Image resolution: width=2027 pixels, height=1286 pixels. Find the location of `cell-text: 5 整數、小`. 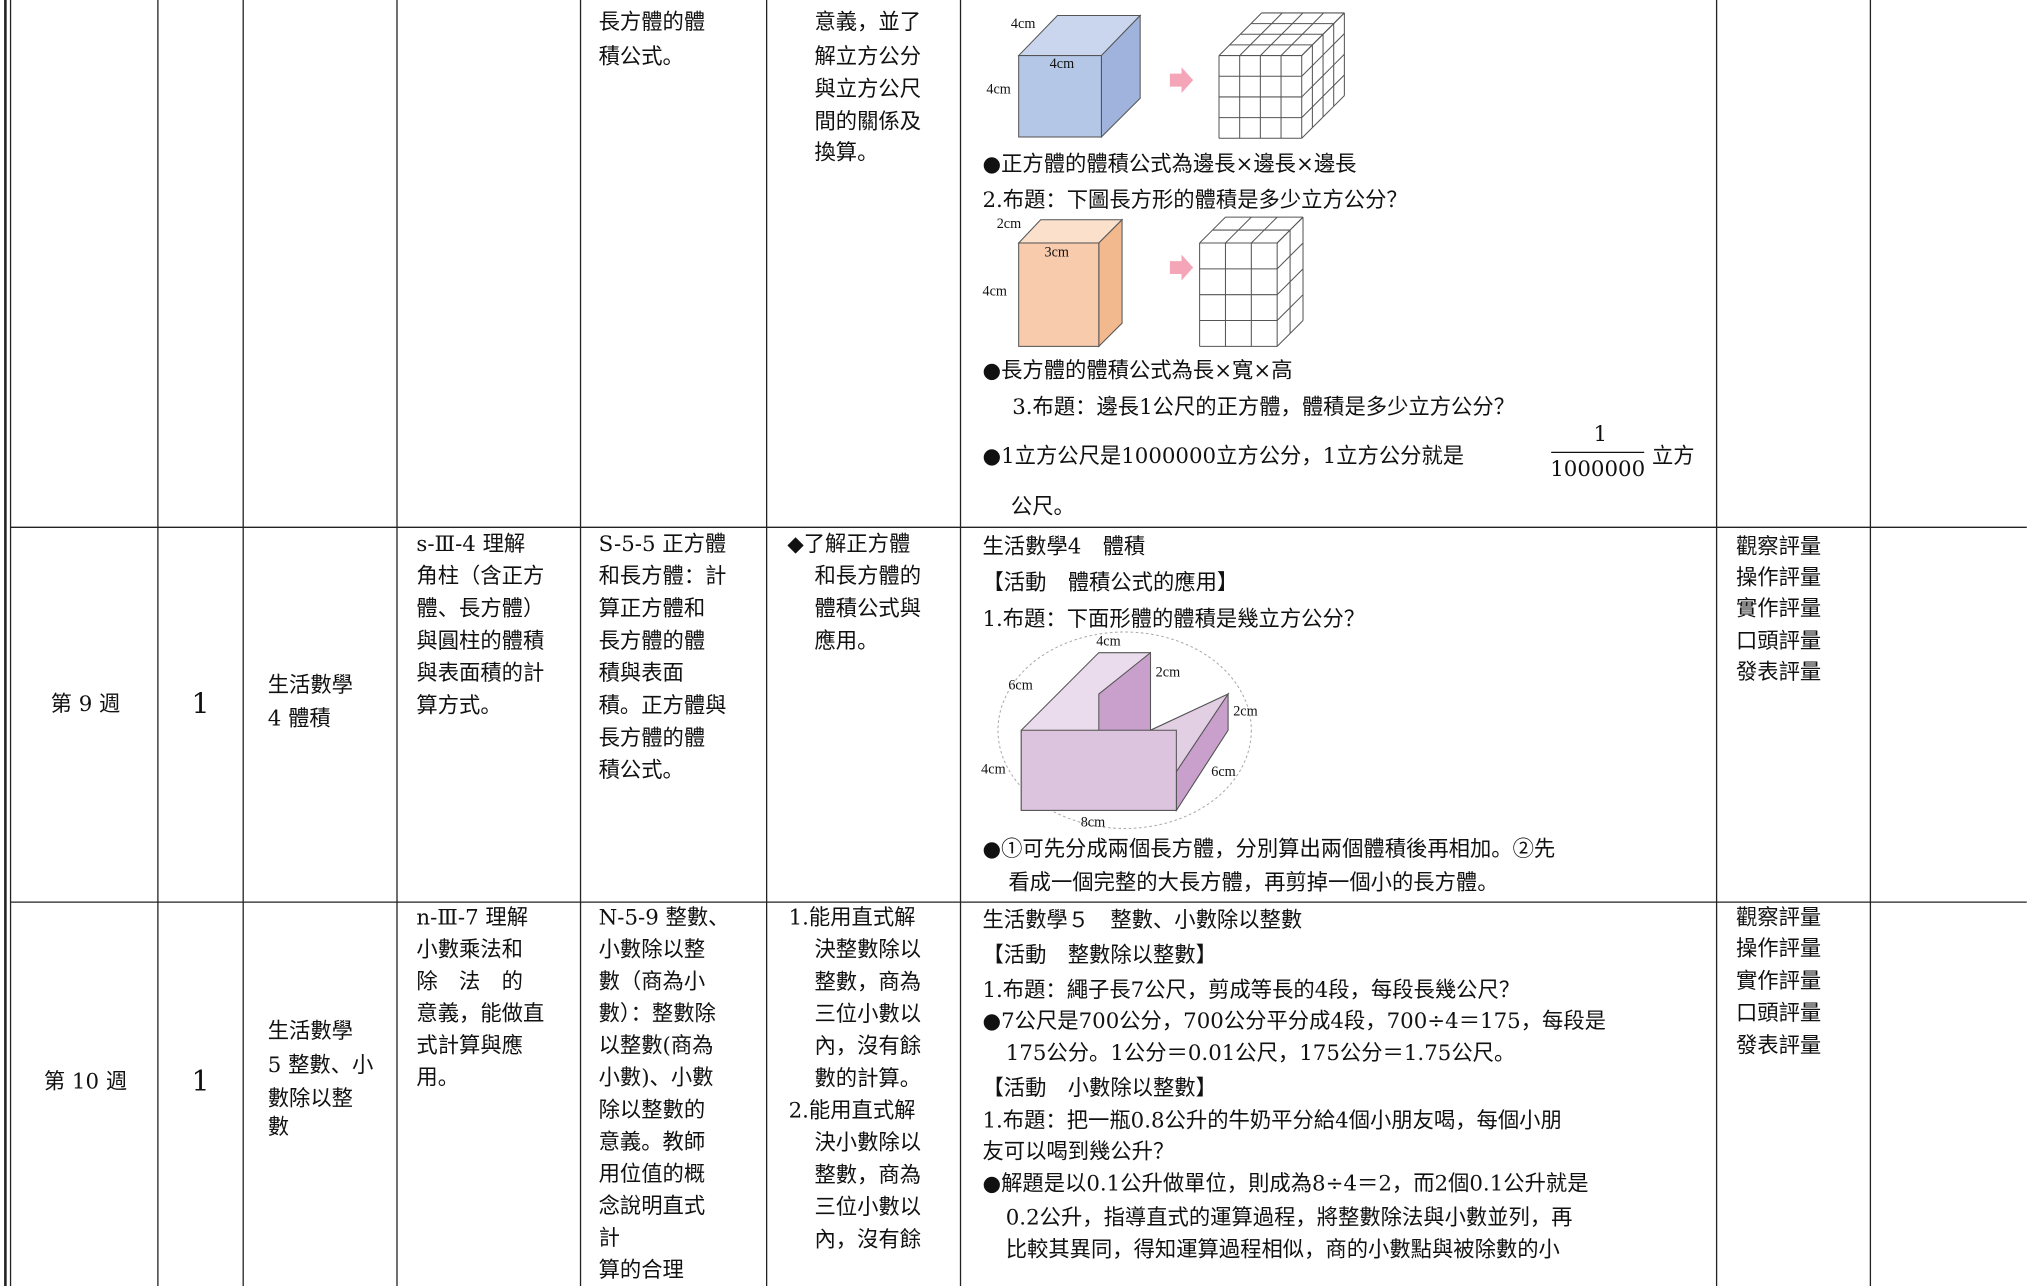

cell-text: 5 整數、小 is located at coordinates (321, 1065).